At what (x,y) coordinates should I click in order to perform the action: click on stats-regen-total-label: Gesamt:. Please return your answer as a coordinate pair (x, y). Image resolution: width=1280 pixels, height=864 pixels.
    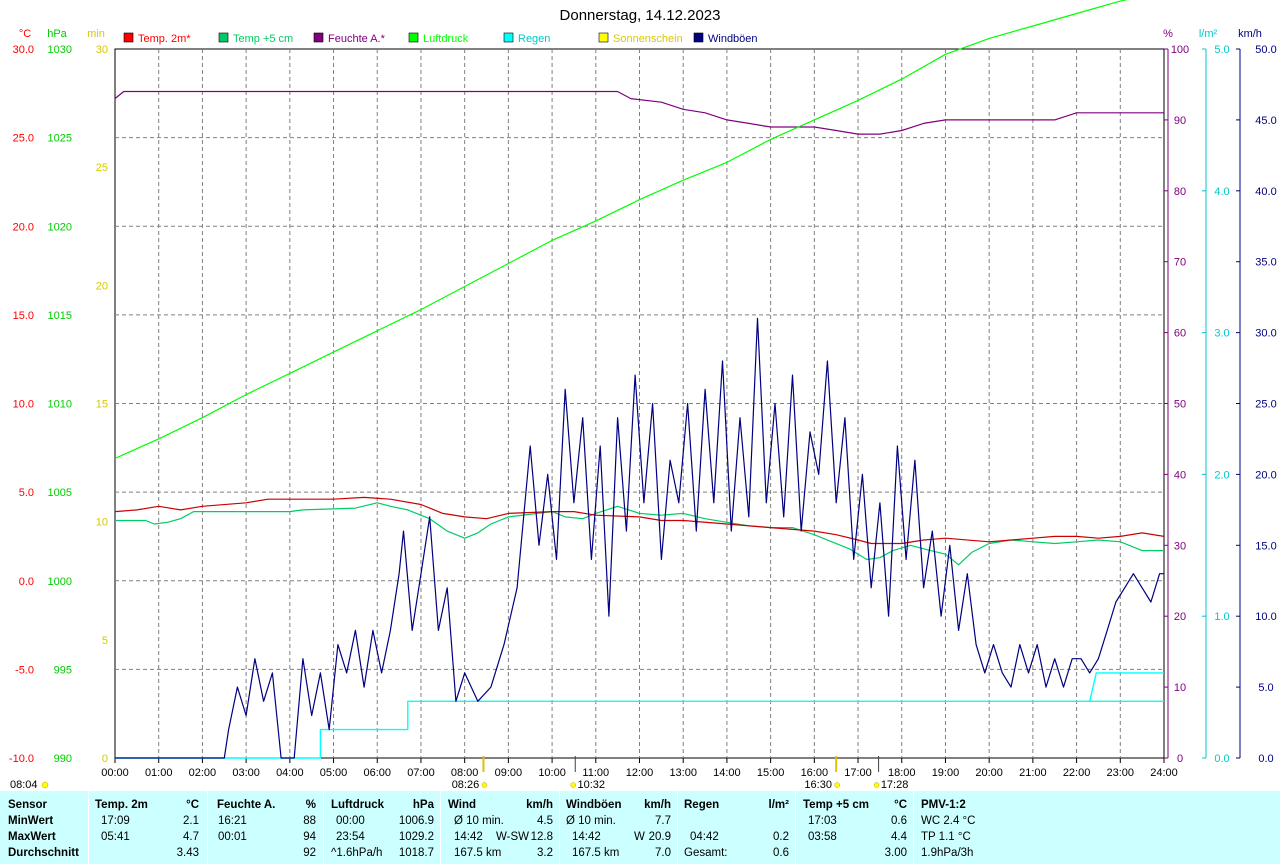
    Looking at the image, I should click on (706, 853).